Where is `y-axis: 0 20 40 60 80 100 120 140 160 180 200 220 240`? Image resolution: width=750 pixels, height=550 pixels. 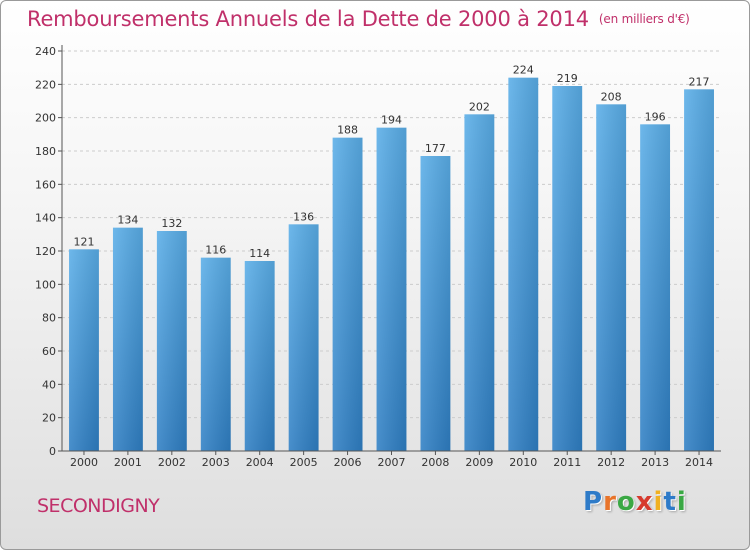
y-axis: 0 20 40 60 80 100 120 140 160 180 200 220 240 is located at coordinates (49, 251).